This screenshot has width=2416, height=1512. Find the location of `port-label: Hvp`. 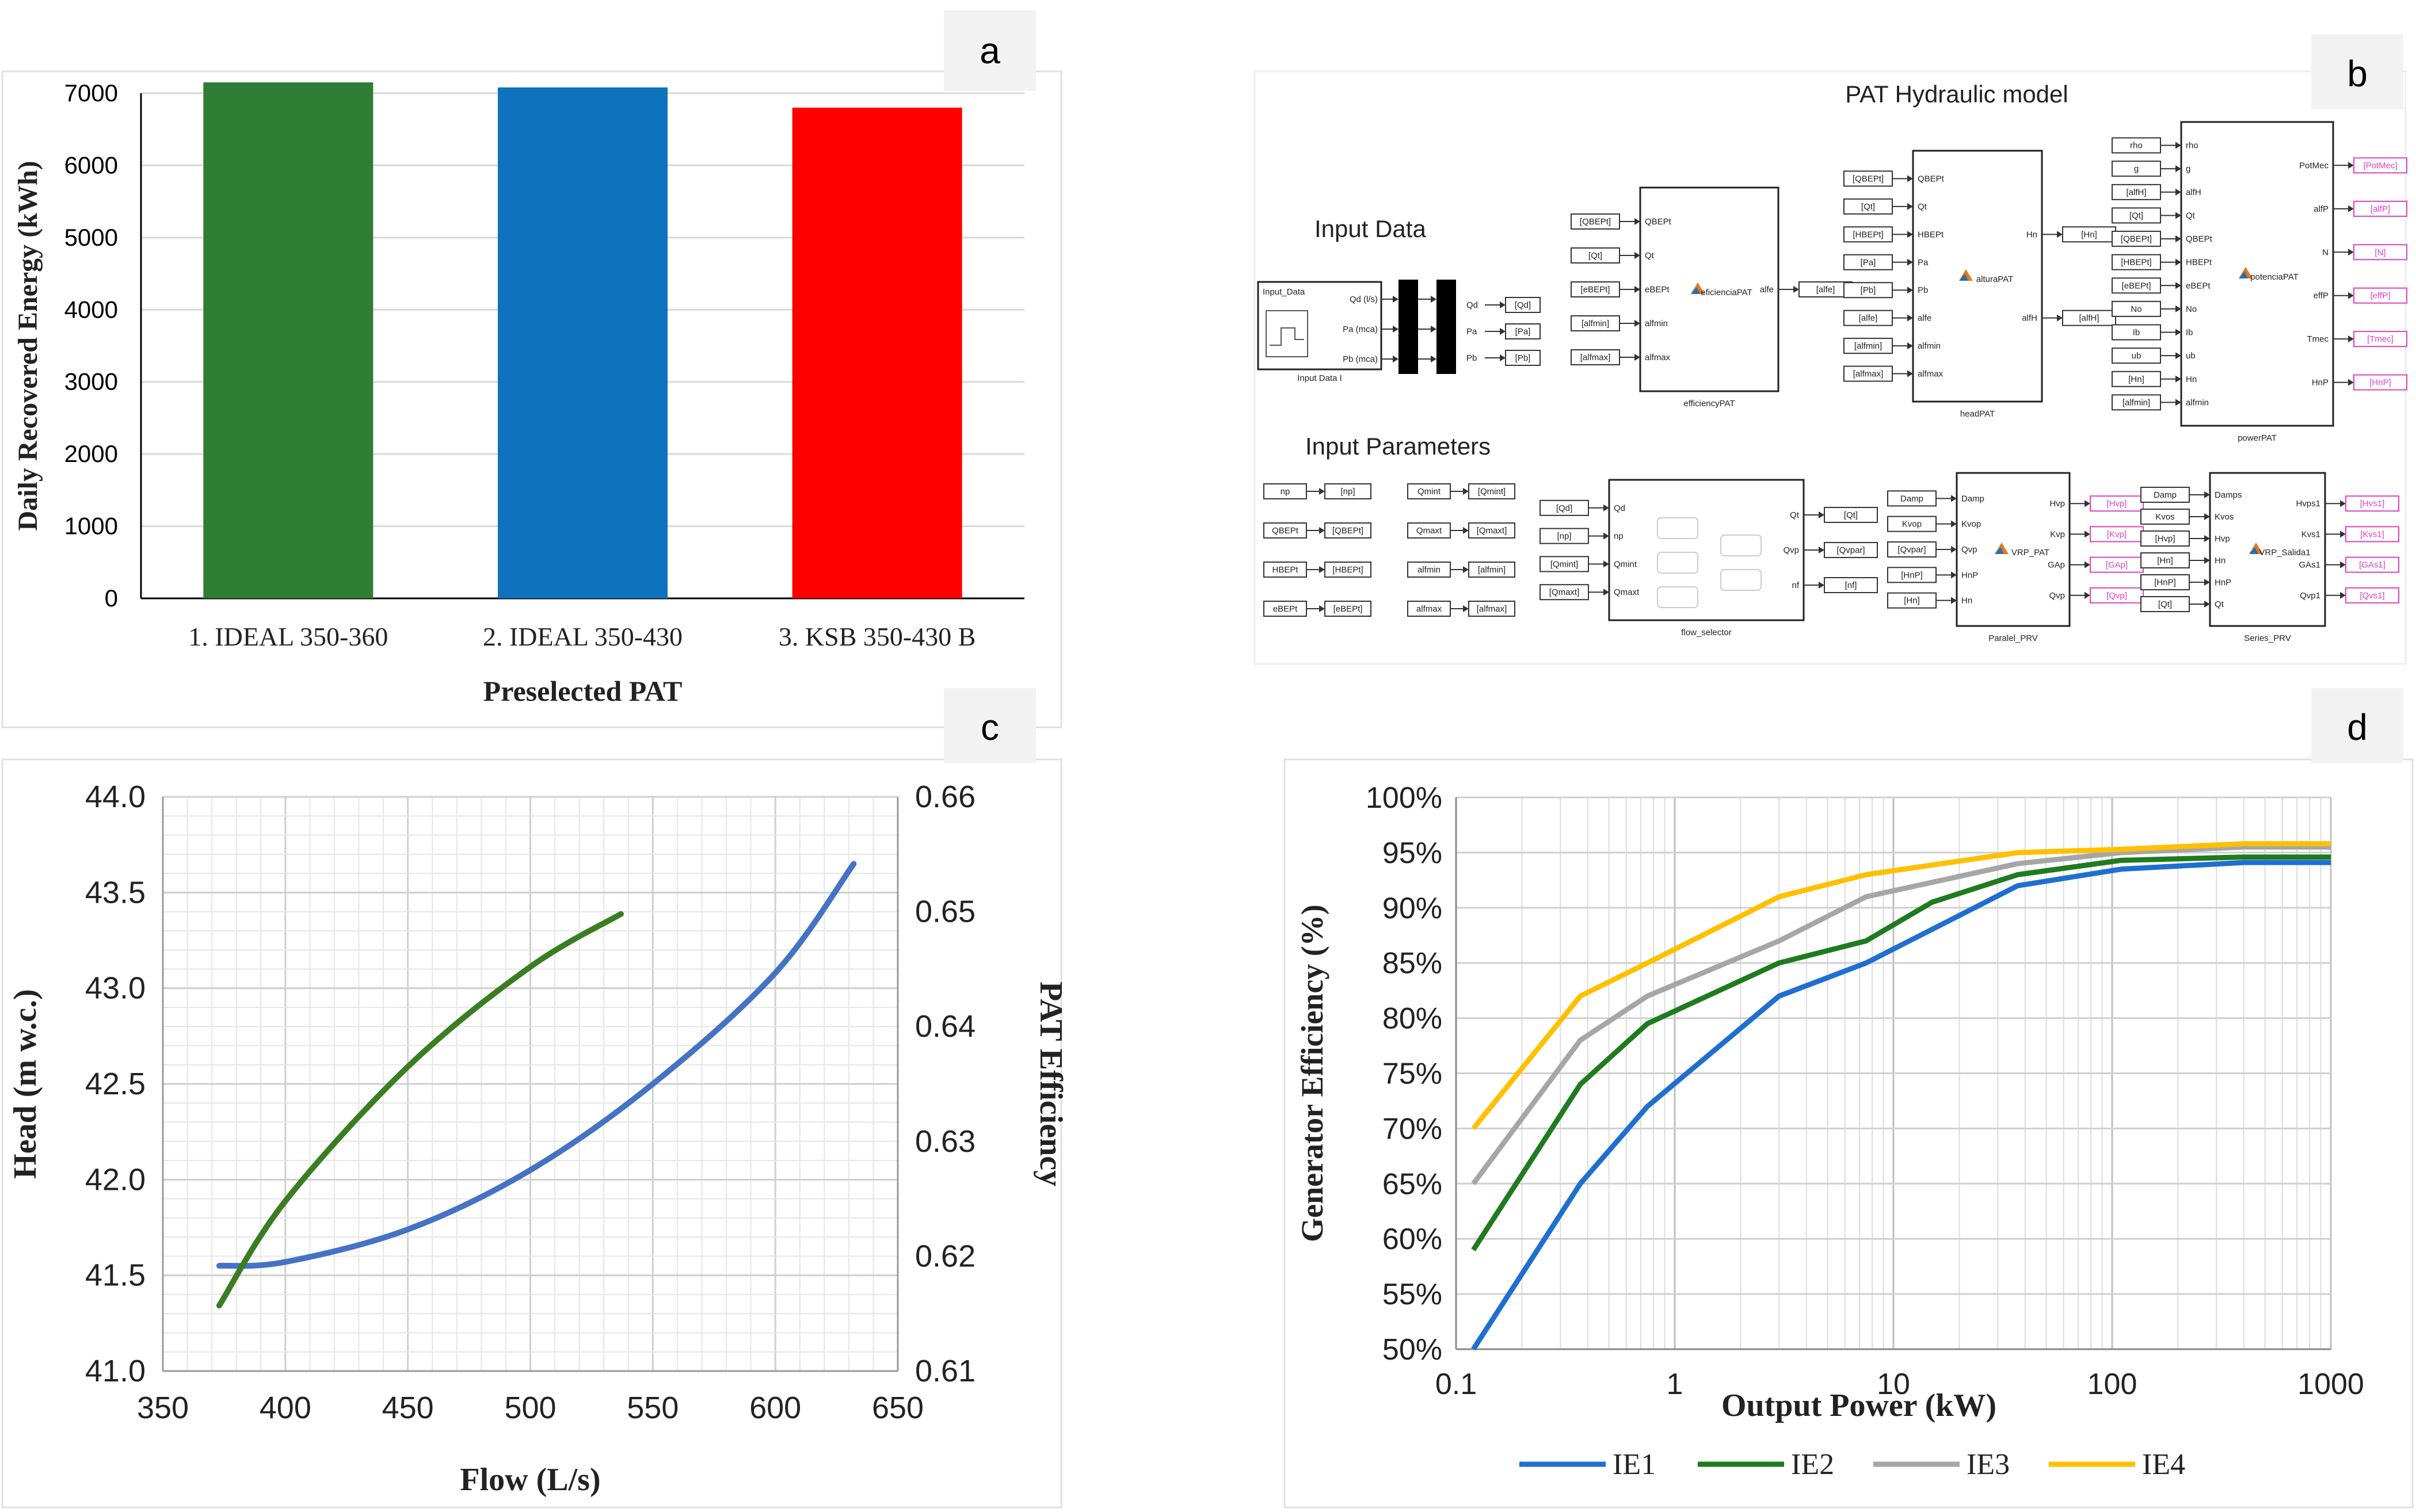

port-label: Hvp is located at coordinates (2222, 539).